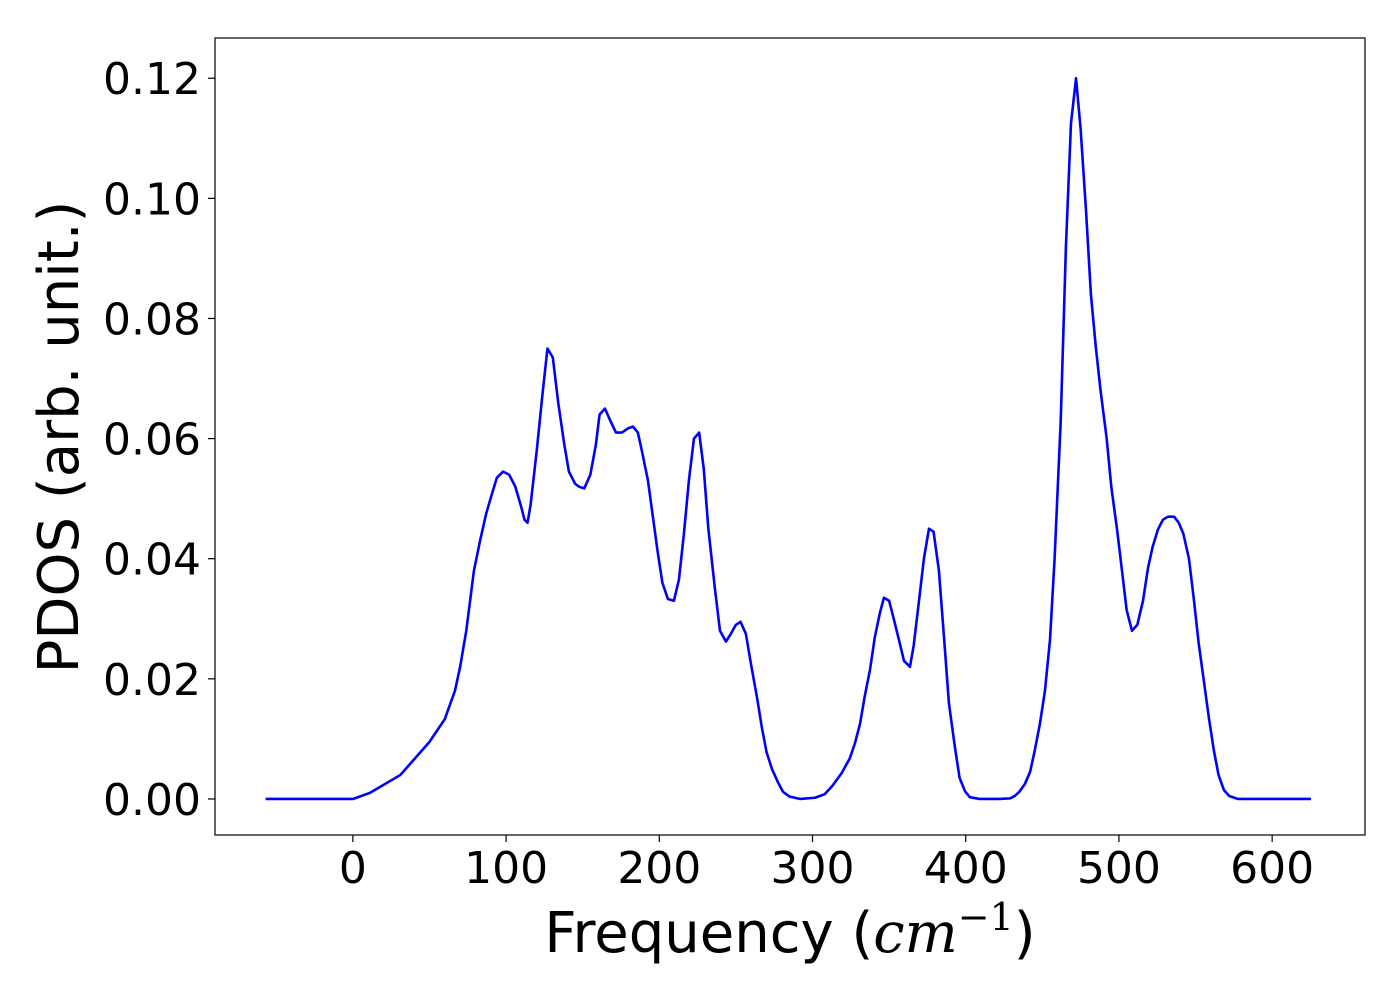  Describe the element at coordinates (152, 79) in the screenshot. I see `y-tick-label: 0.12` at that location.